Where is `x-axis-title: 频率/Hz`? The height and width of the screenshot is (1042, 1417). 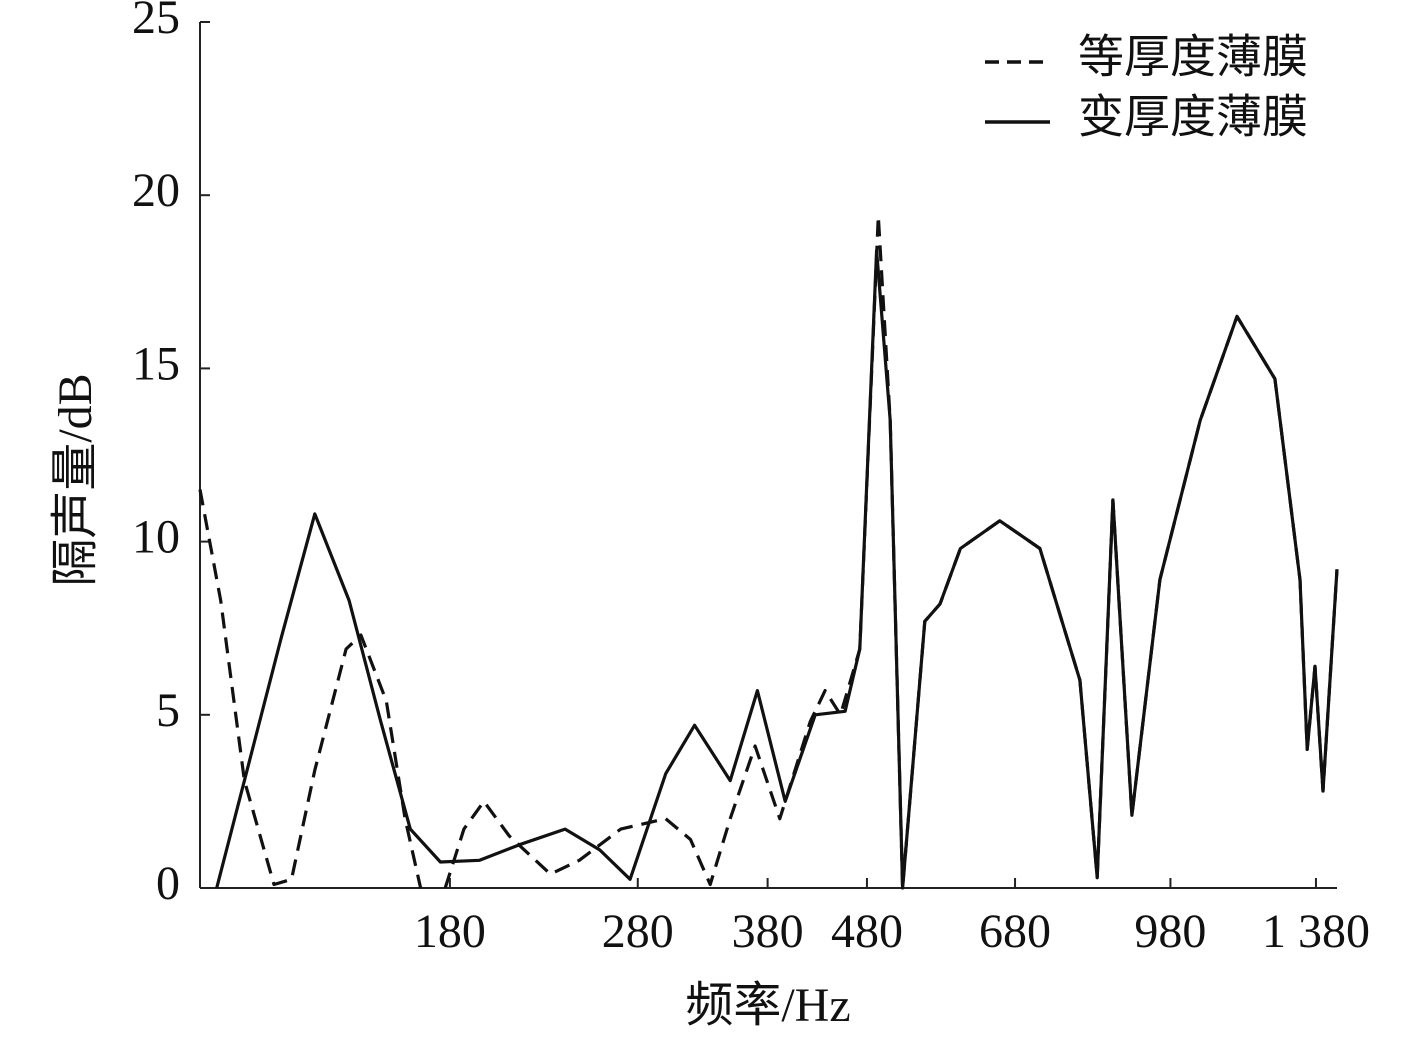
x-axis-title: 频率/Hz is located at coordinates (767, 1005).